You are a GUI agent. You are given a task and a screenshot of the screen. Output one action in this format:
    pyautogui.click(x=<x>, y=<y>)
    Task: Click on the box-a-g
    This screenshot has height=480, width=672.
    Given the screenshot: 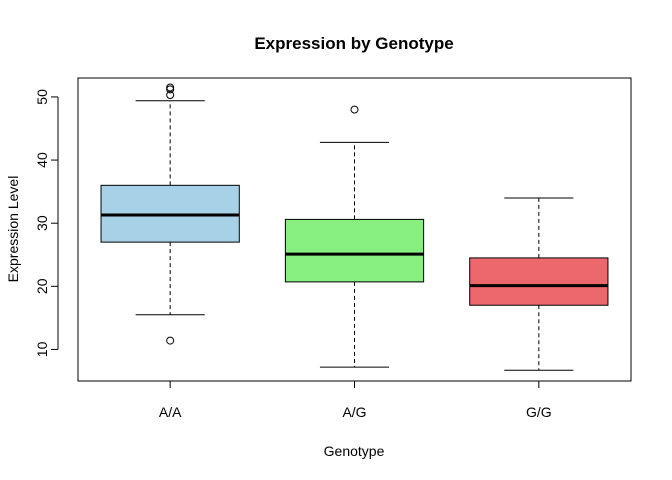 What is the action you would take?
    pyautogui.click(x=354, y=236)
    